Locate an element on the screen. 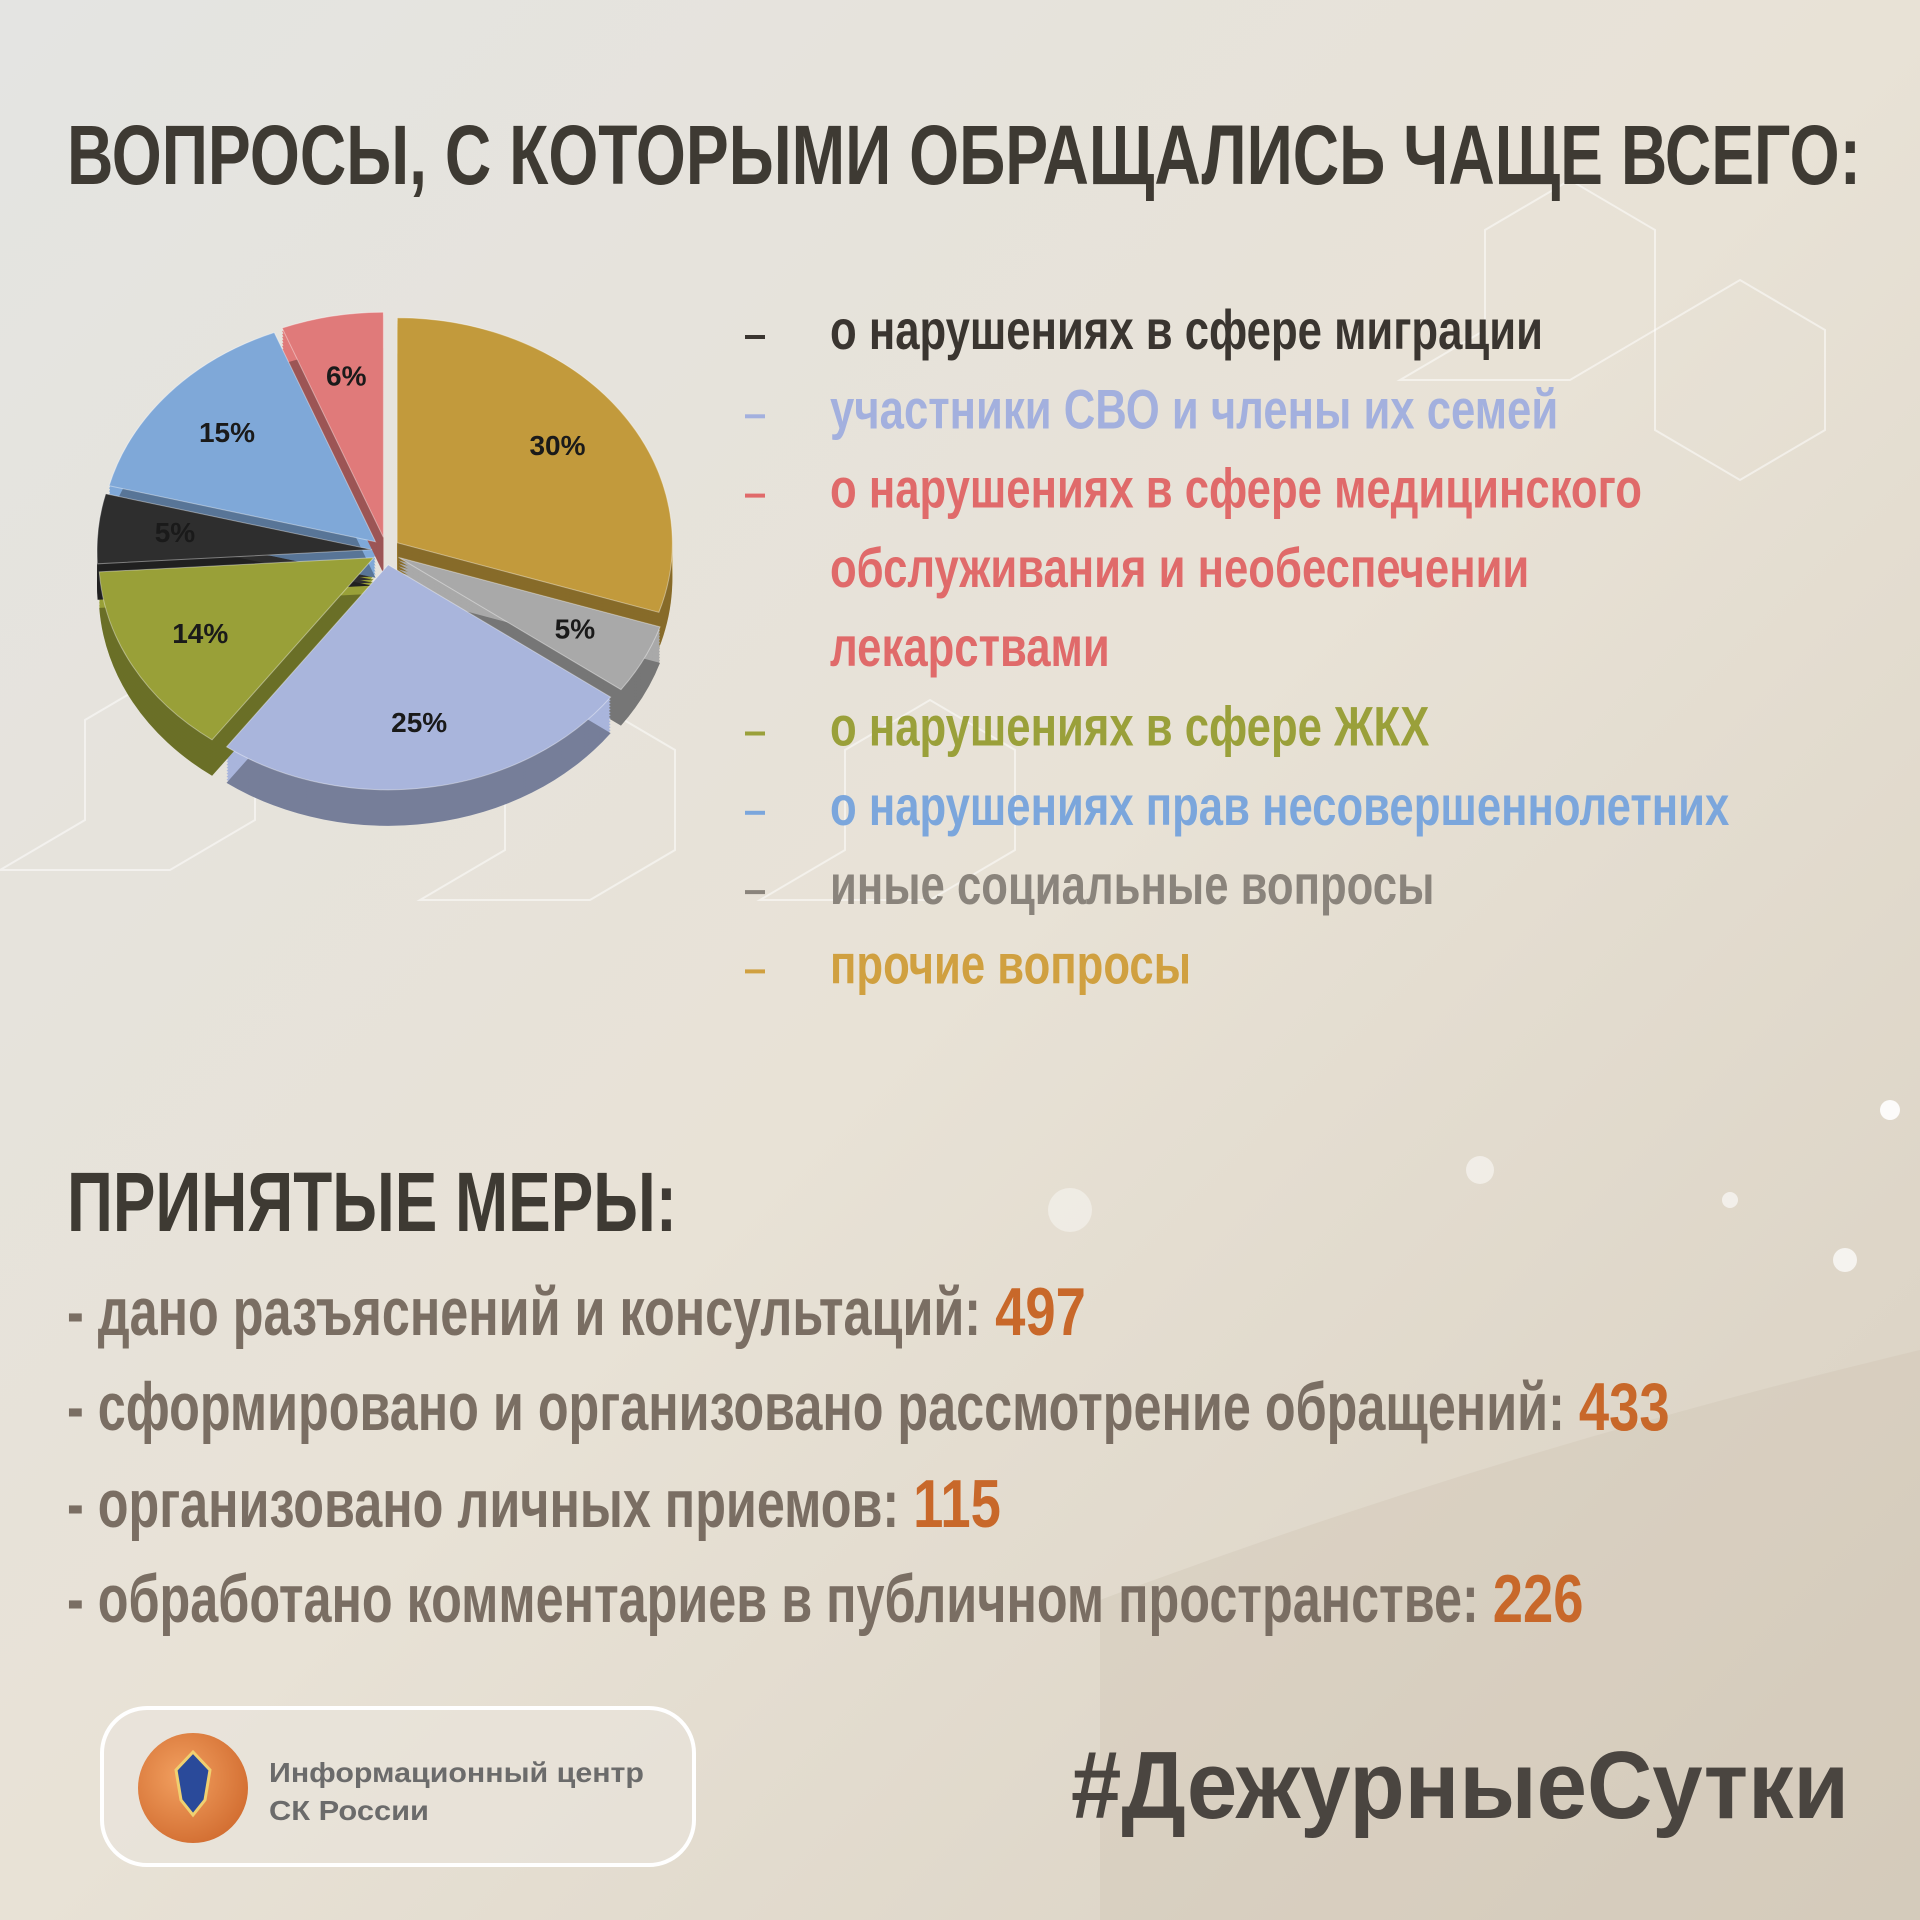 The height and width of the screenshot is (1920, 1920). logo-badge is located at coordinates (398, 1786).